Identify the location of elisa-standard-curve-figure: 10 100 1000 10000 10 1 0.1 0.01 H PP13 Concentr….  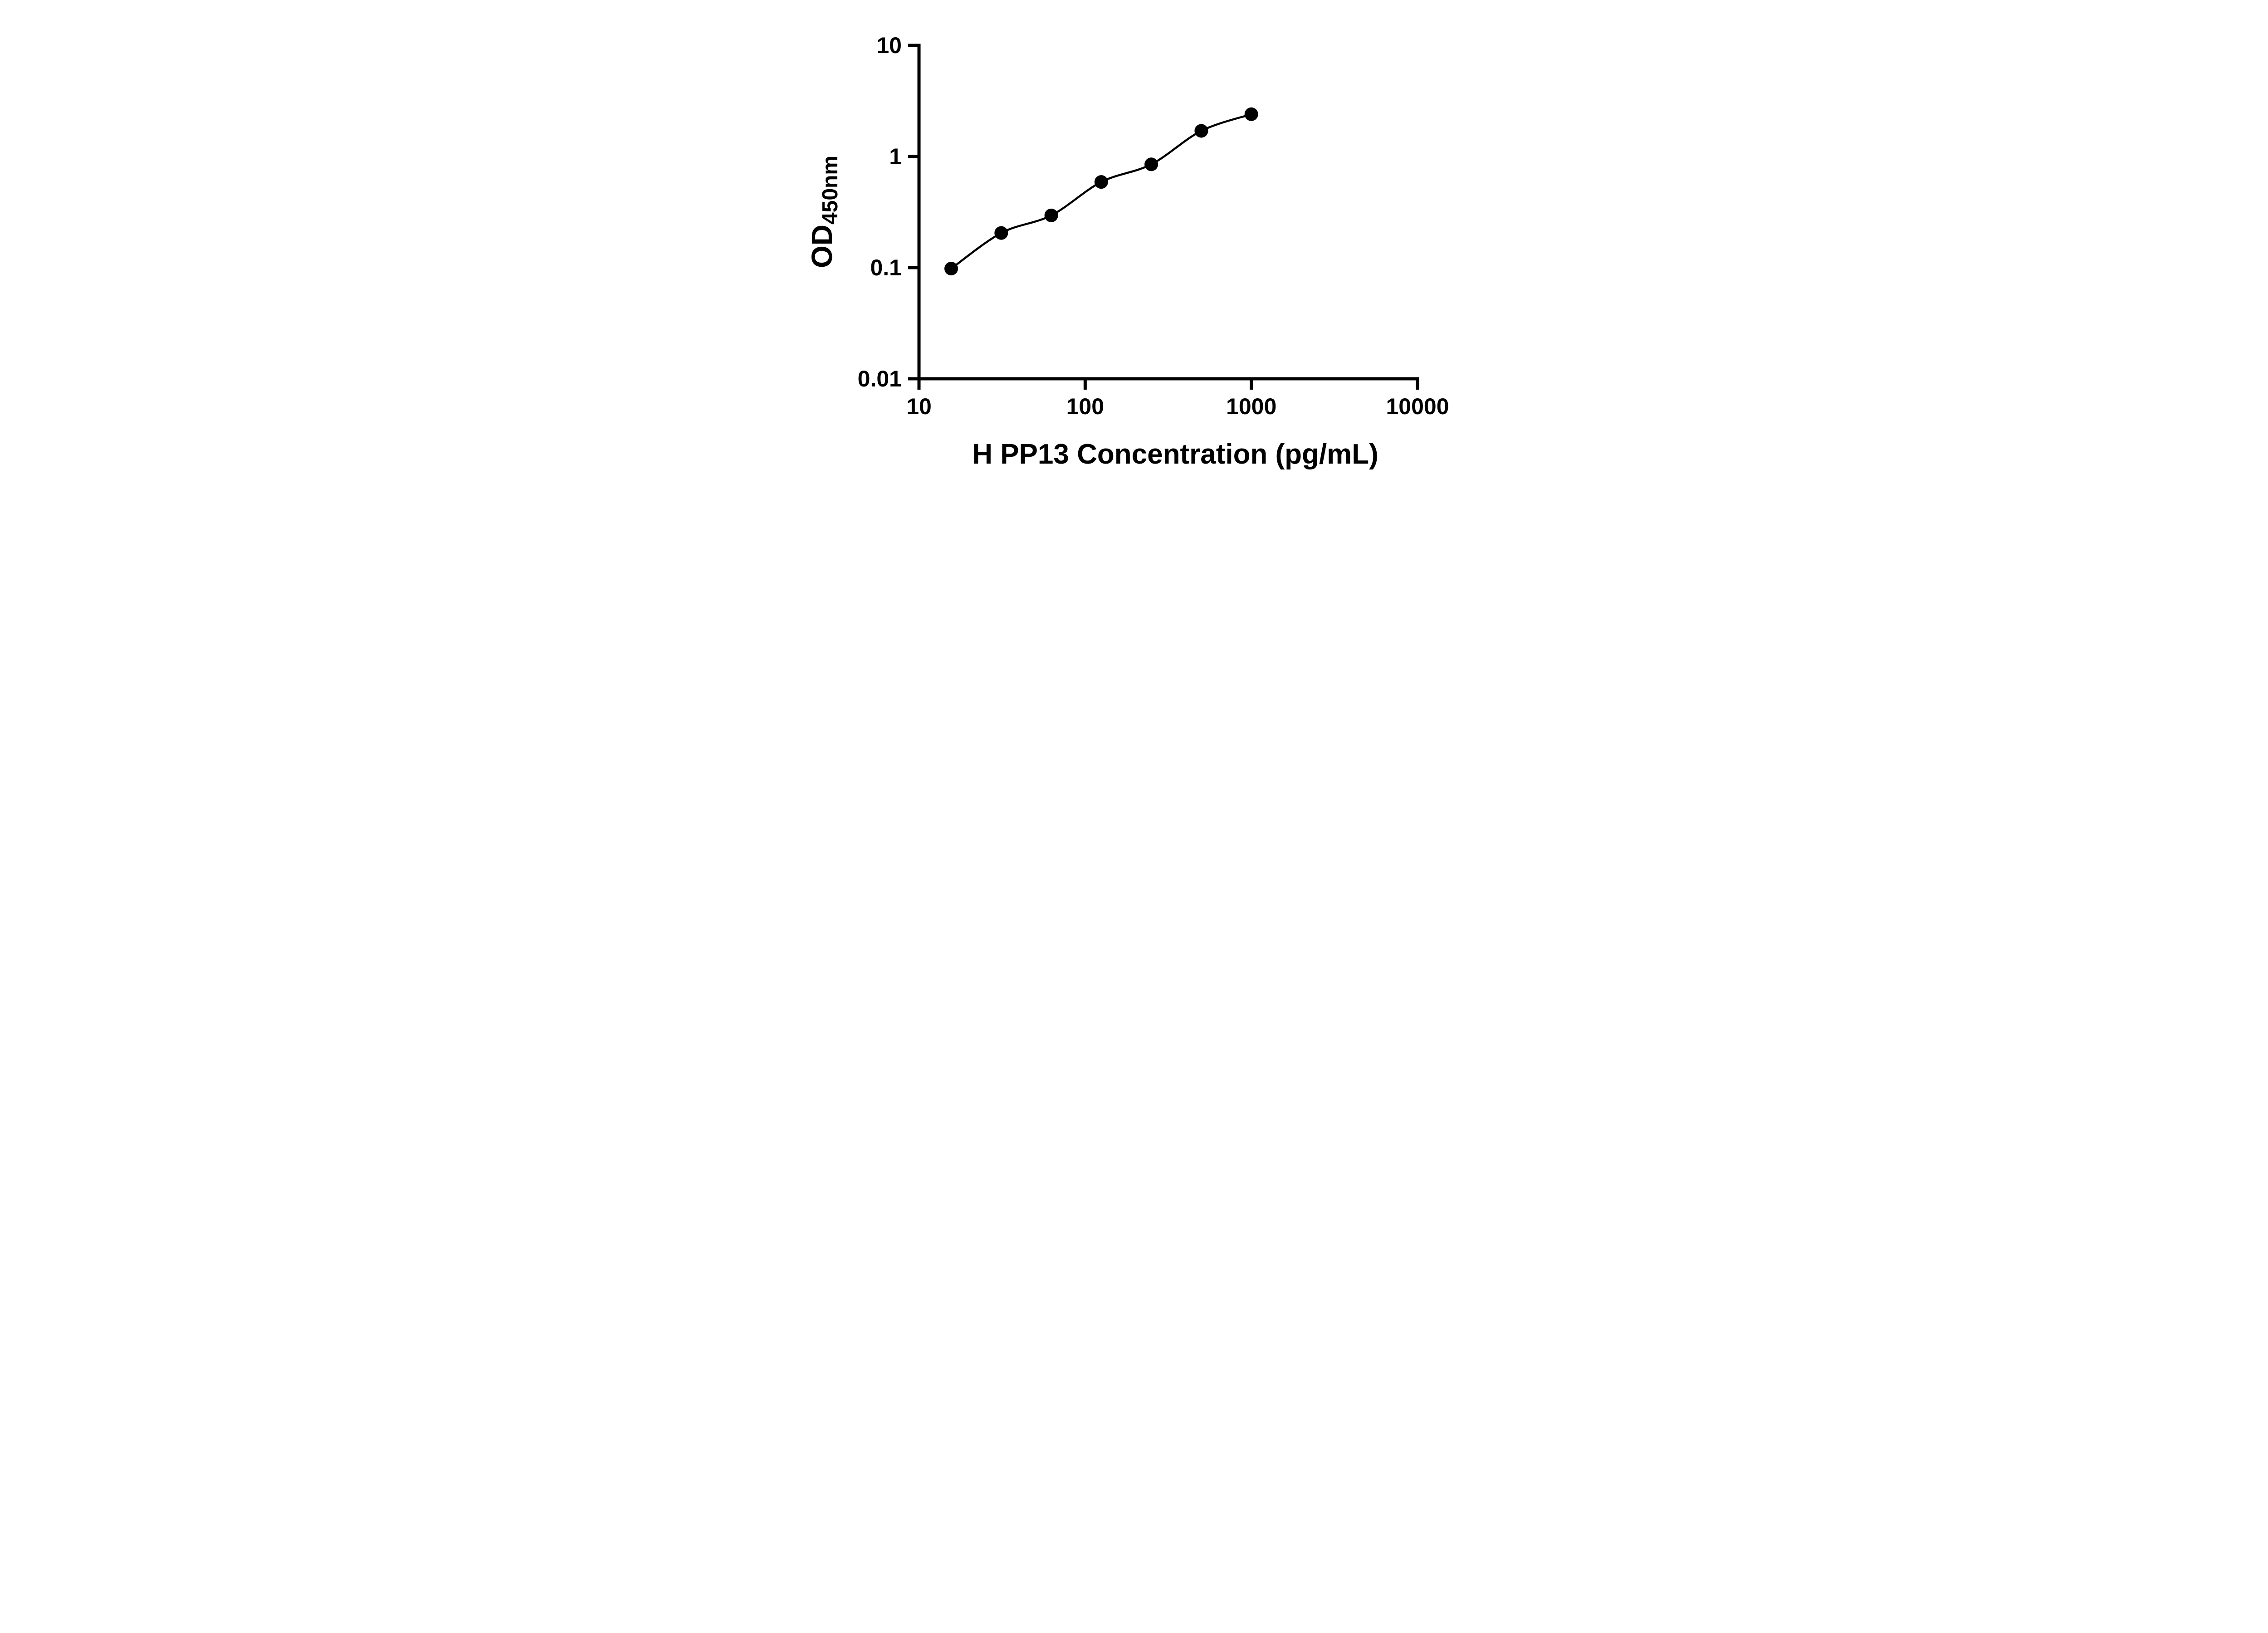
(1134, 245).